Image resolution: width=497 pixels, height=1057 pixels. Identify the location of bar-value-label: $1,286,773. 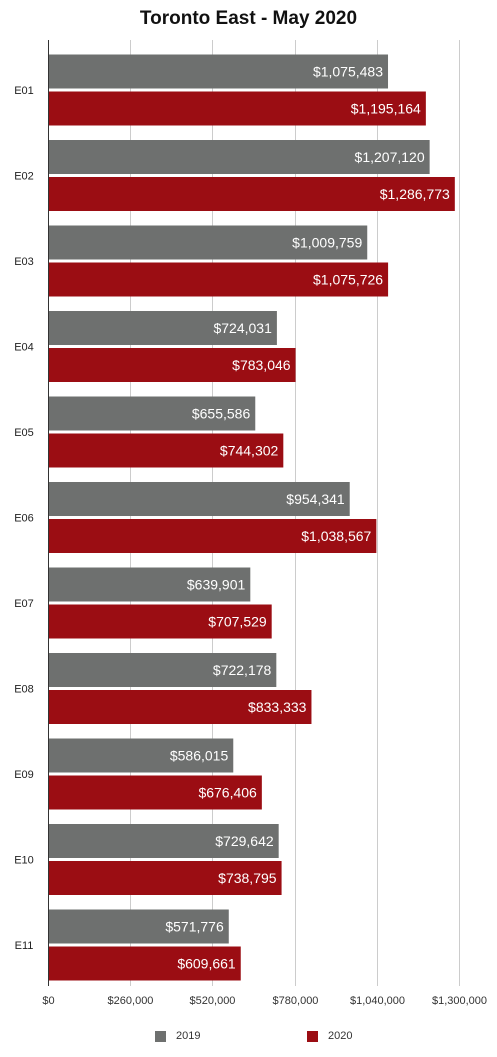
(415, 194).